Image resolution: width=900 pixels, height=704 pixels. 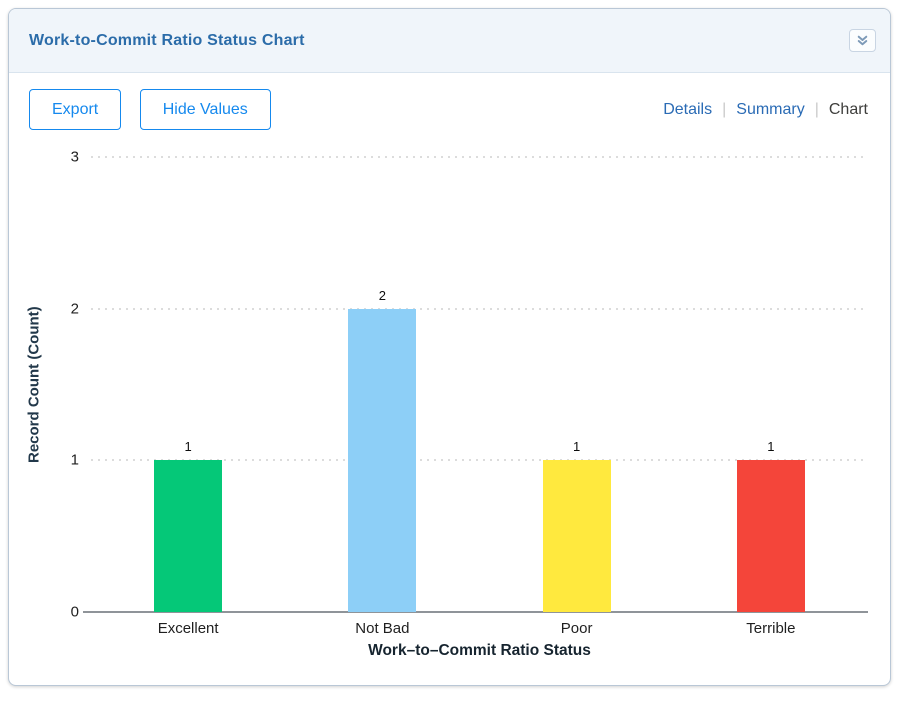 What do you see at coordinates (188, 628) in the screenshot?
I see `x-tick-label-excellent: Excellent` at bounding box center [188, 628].